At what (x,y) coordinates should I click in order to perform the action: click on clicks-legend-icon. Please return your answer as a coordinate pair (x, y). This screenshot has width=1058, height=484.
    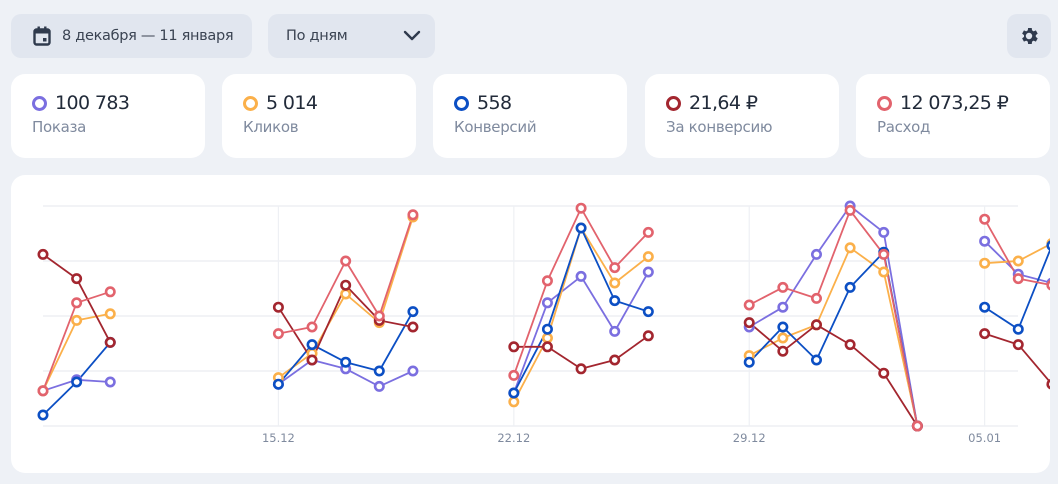
    Looking at the image, I should click on (250, 103).